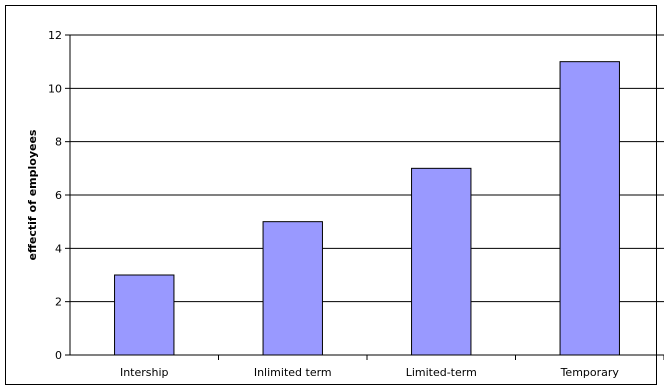  What do you see at coordinates (32, 194) in the screenshot?
I see `y-axis-title: effectif of employees` at bounding box center [32, 194].